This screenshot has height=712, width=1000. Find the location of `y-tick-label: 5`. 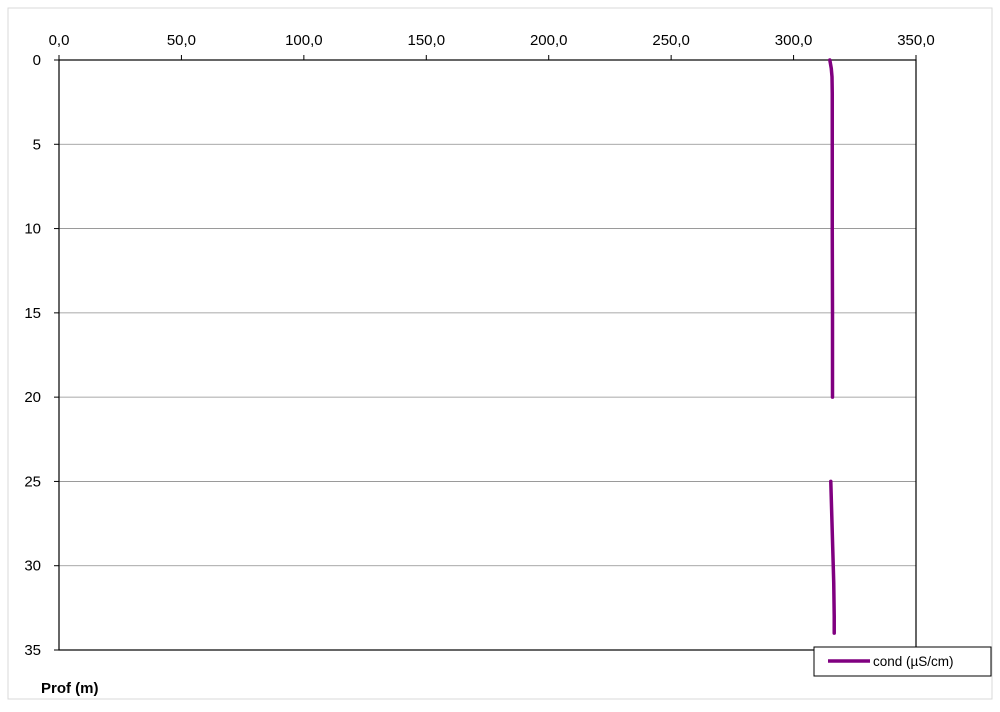

y-tick-label: 5 is located at coordinates (37, 144).